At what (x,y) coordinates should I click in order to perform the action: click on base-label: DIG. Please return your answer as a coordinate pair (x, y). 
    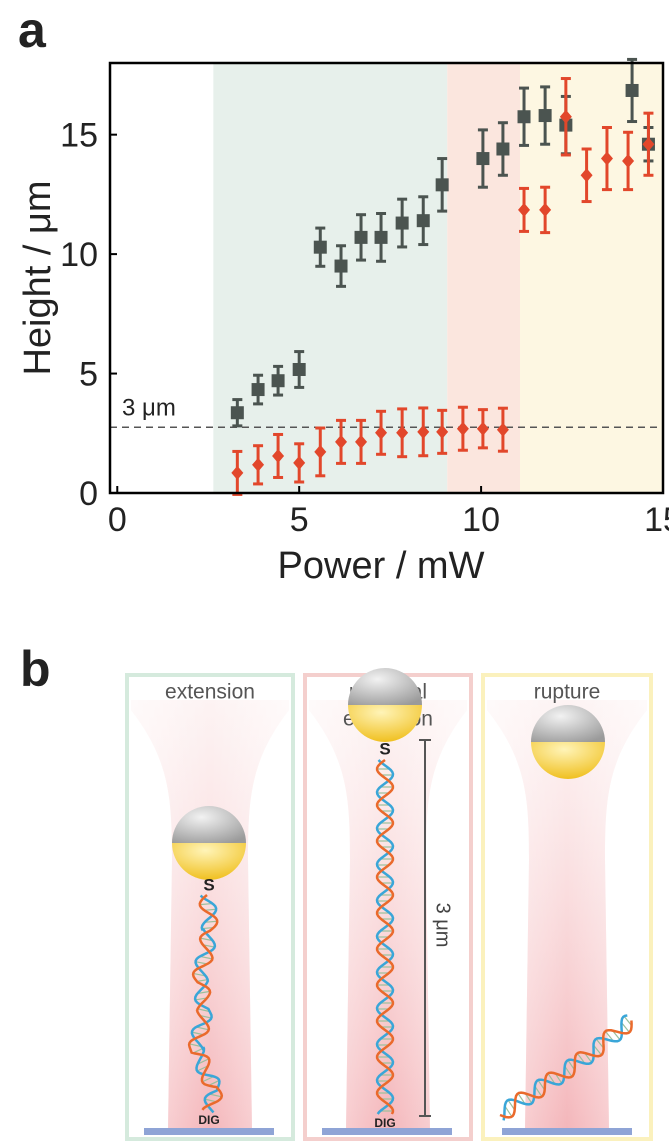
    Looking at the image, I should click on (384, 1123).